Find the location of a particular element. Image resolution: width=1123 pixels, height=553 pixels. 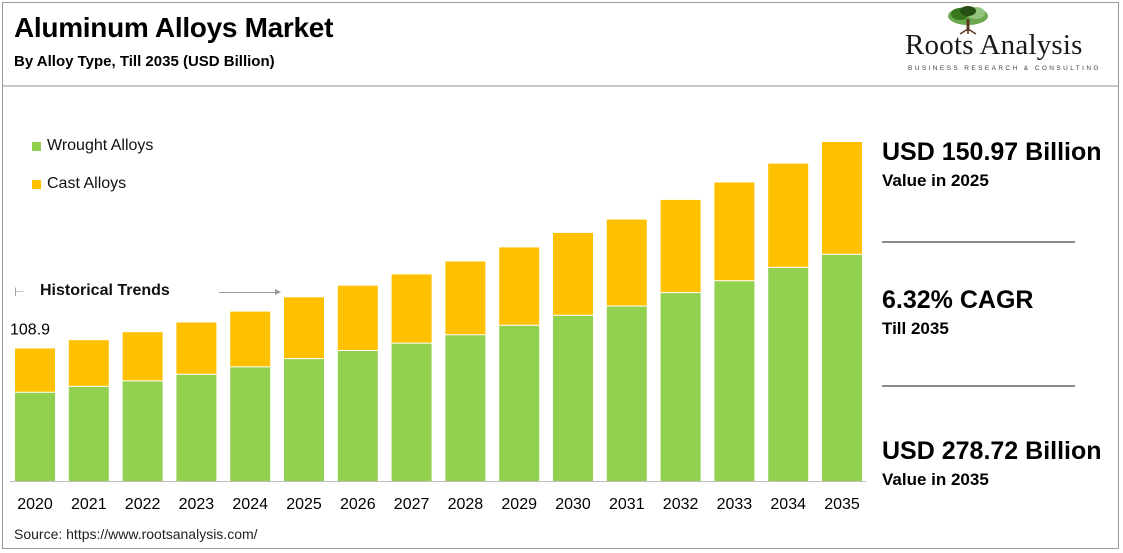

stat-value-2035: USD 278.72 Billion is located at coordinates (992, 451).